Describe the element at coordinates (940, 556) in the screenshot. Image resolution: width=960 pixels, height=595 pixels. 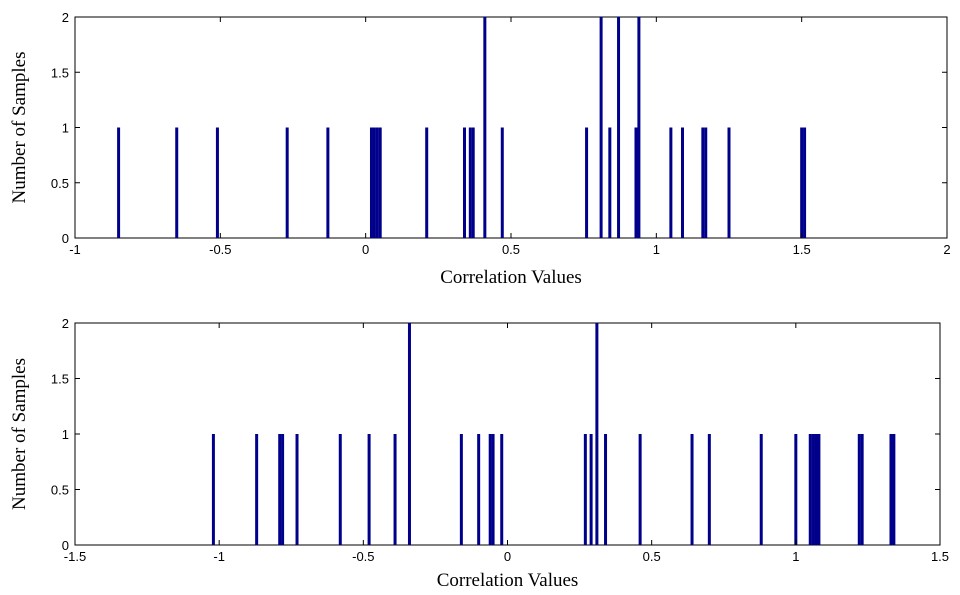
I see `panel2-x-tick-label: 1.5` at that location.